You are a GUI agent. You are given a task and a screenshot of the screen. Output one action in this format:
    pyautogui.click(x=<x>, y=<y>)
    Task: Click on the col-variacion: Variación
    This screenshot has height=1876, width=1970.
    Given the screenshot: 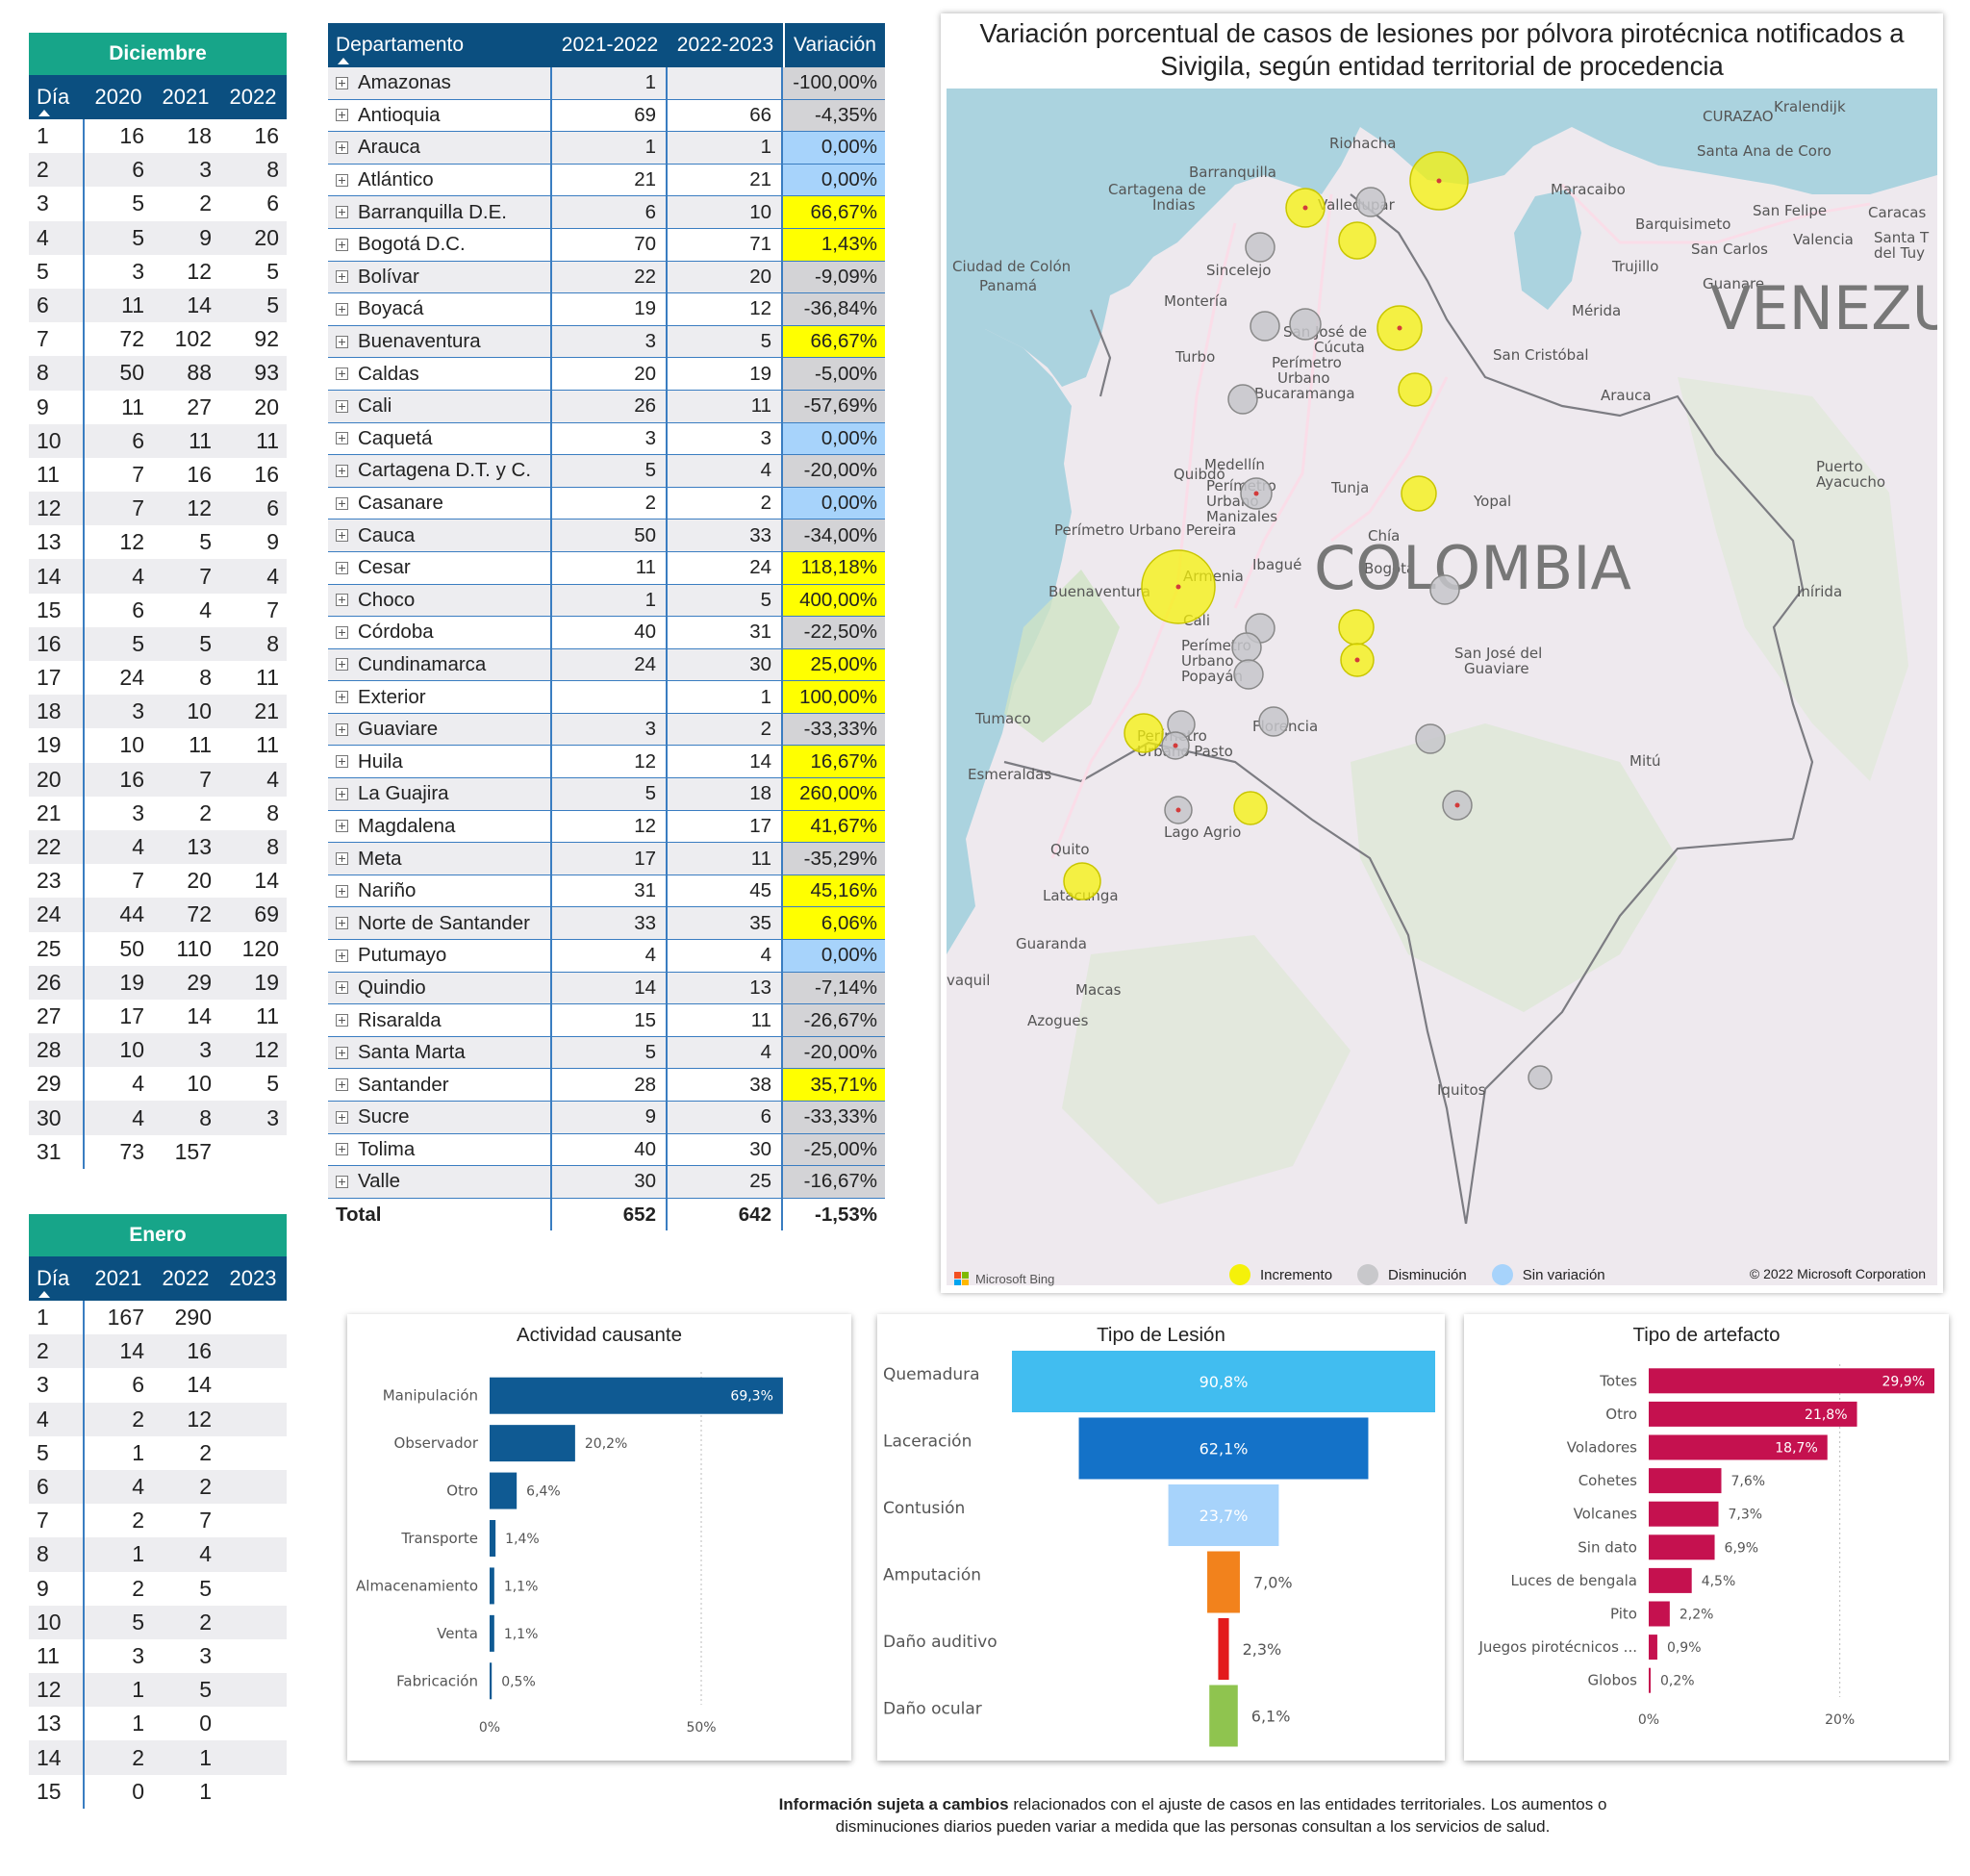 What is the action you would take?
    pyautogui.click(x=834, y=45)
    